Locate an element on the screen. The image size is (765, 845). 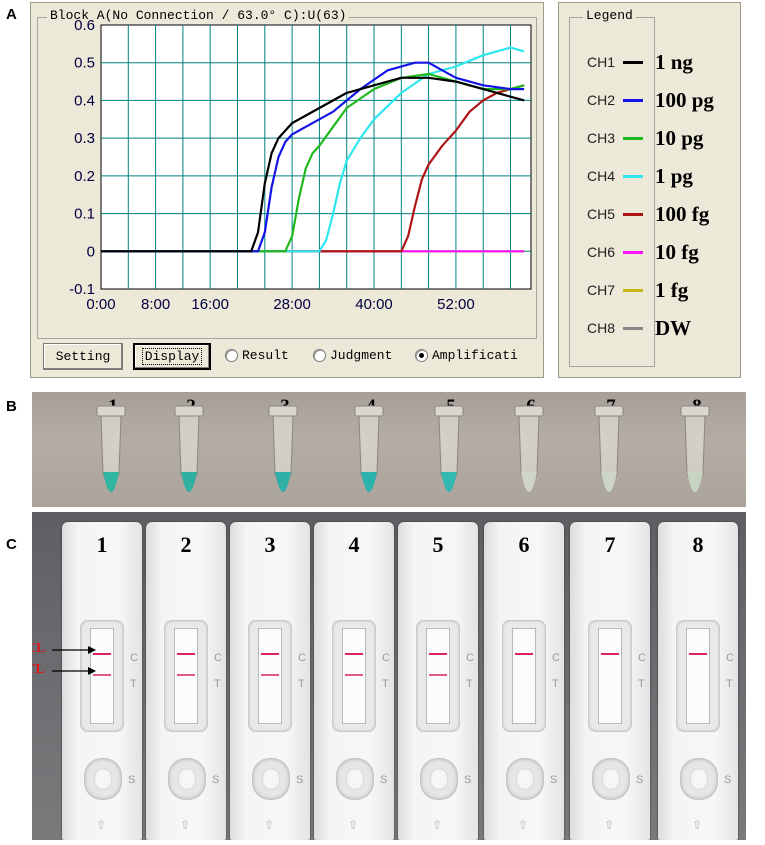
legend-title: Legend is located at coordinates (609, 15).